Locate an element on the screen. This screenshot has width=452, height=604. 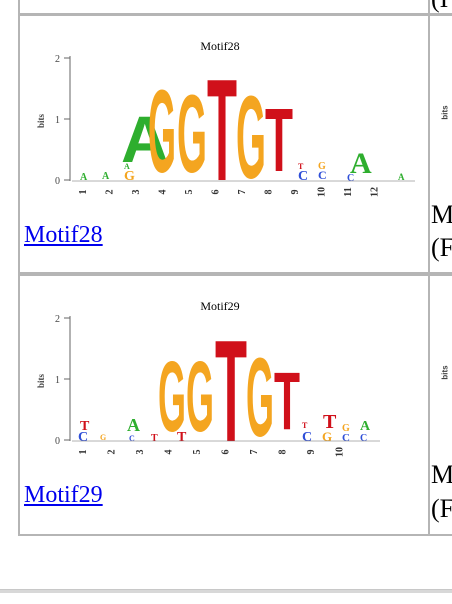
logo-letter-stack: C T G T C G C A is located at coordinates (336, 428).